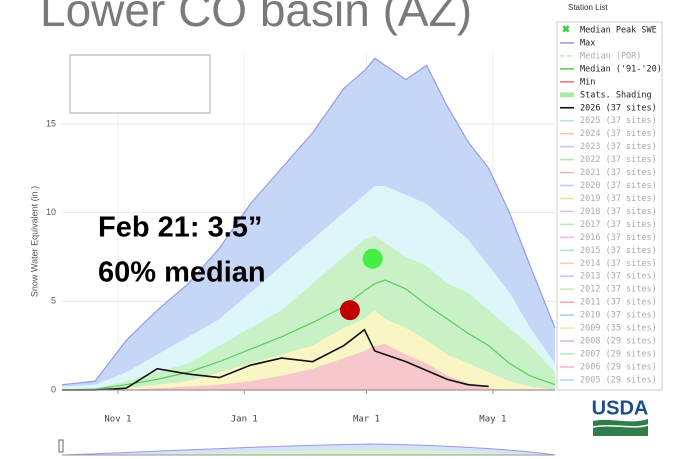  I want to click on y-tick-label: 0, so click(53, 389).